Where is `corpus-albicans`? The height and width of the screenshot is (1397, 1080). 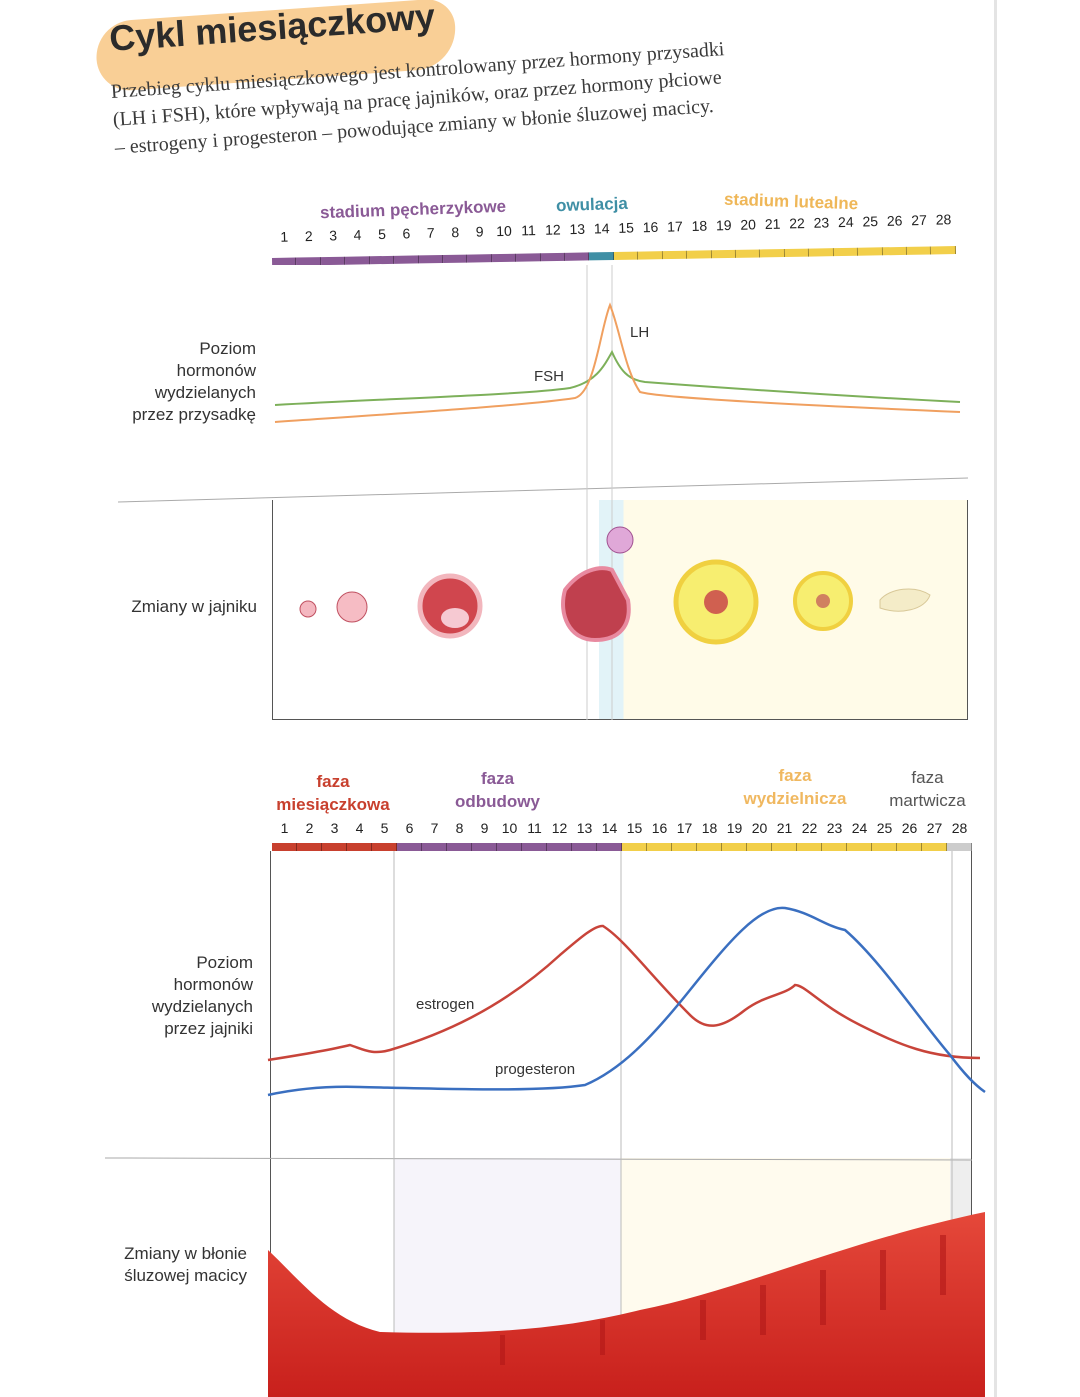 corpus-albicans is located at coordinates (905, 600).